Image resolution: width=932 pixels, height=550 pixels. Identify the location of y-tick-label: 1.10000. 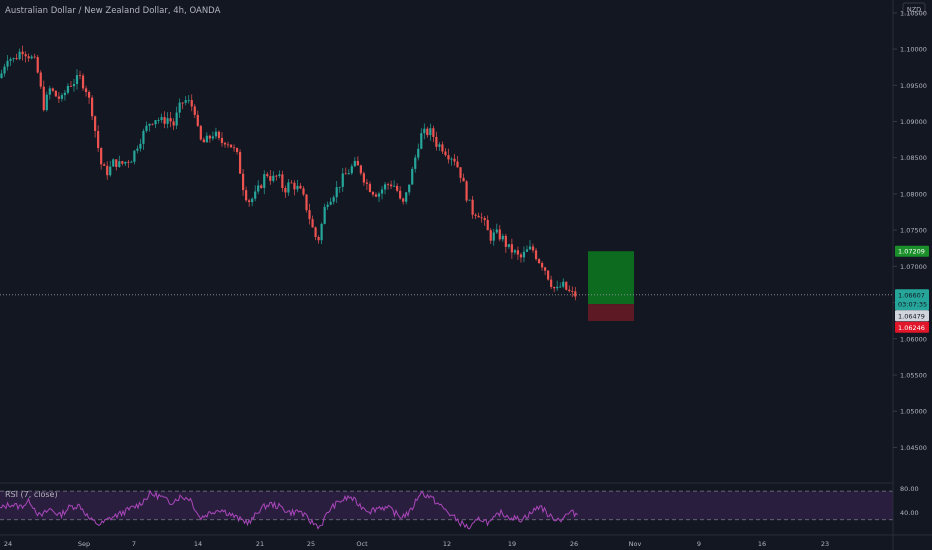
(913, 50).